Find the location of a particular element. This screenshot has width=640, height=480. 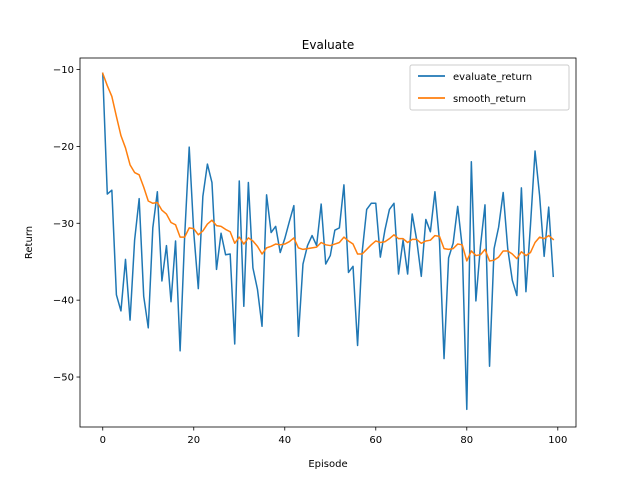

legend-label-smooth-return: smooth_return is located at coordinates (489, 99).